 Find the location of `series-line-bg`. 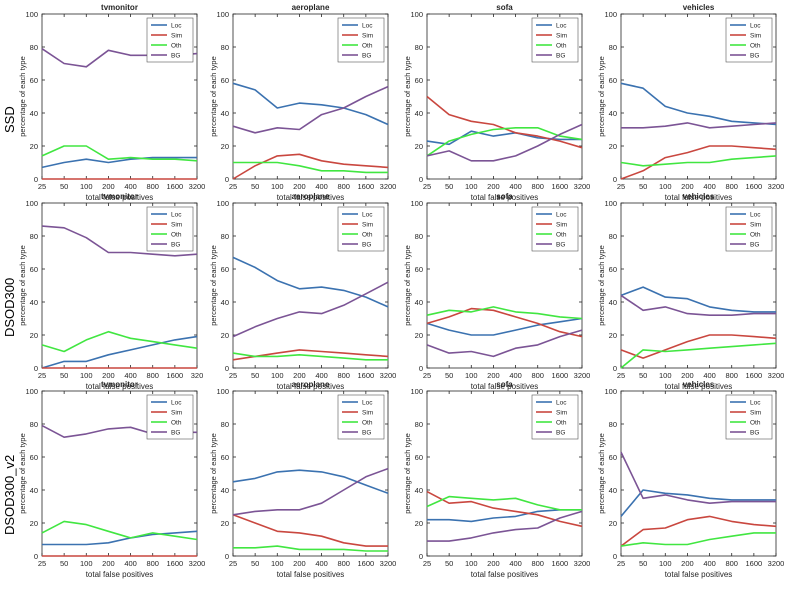

series-line-bg is located at coordinates (504, 142).